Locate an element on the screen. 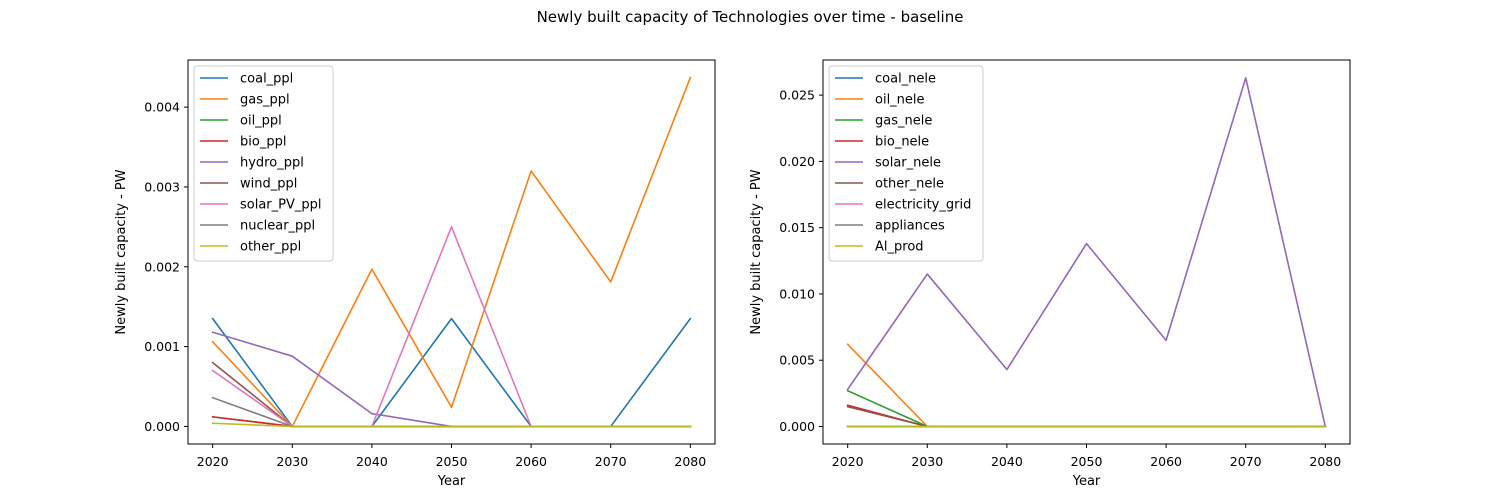 This screenshot has width=1500, height=500. legend-label: gas_ppl is located at coordinates (265, 100).